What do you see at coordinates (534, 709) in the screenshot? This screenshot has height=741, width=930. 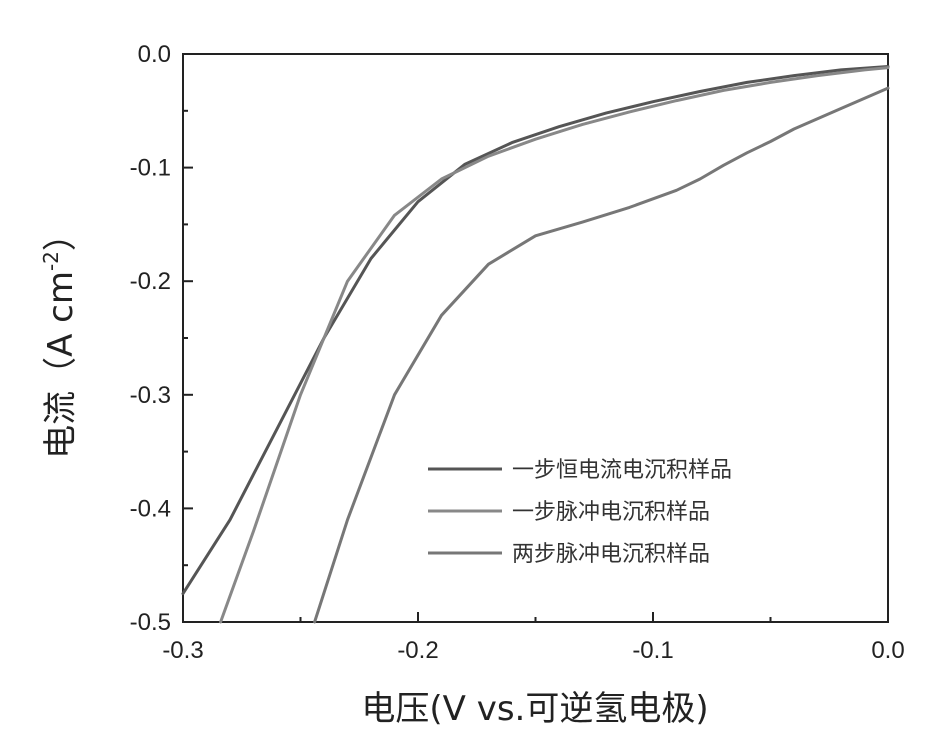 I see `x-axis-title: 电压(V vs.可逆氢电极)` at bounding box center [534, 709].